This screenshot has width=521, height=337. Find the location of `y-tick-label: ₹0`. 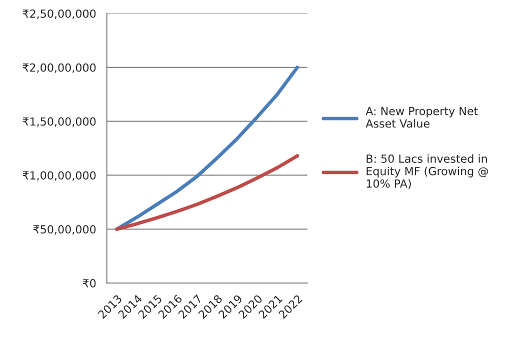

y-tick-label: ₹0 is located at coordinates (89, 283).